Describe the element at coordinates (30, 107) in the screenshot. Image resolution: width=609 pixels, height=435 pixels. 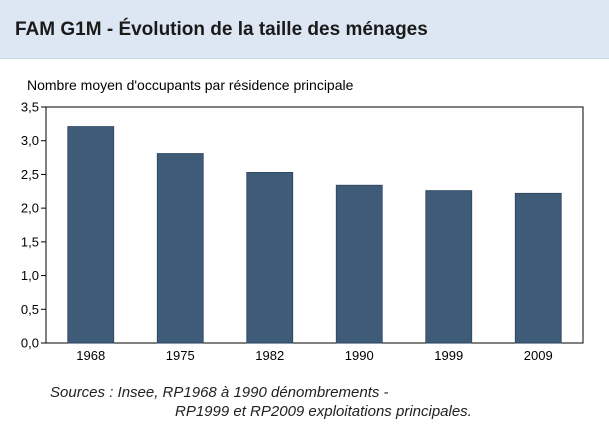
I see `y-tick-label: 3,5` at that location.